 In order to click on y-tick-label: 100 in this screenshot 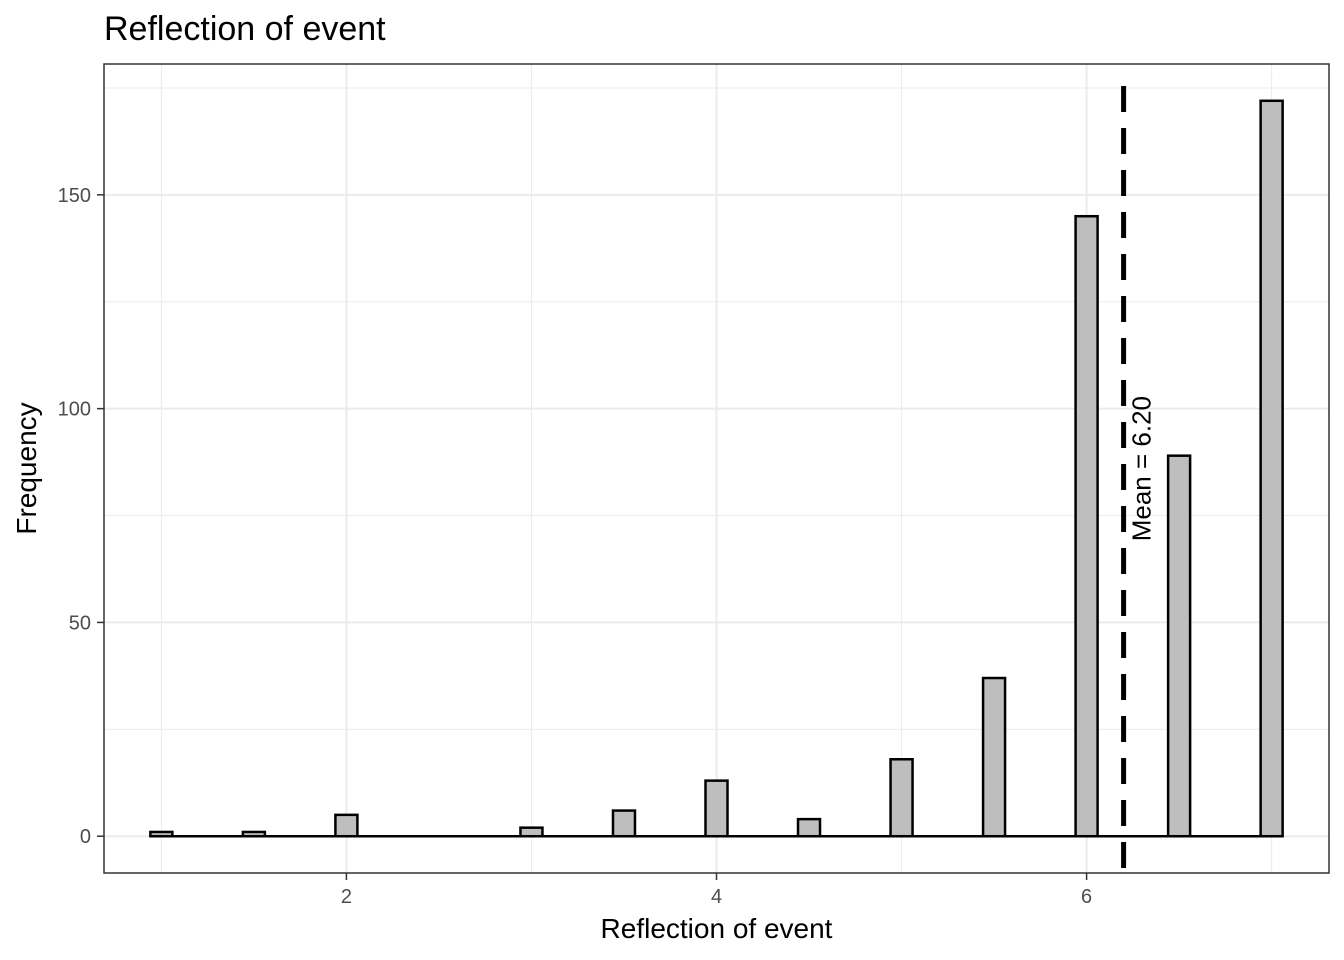, I will do `click(74, 410)`.